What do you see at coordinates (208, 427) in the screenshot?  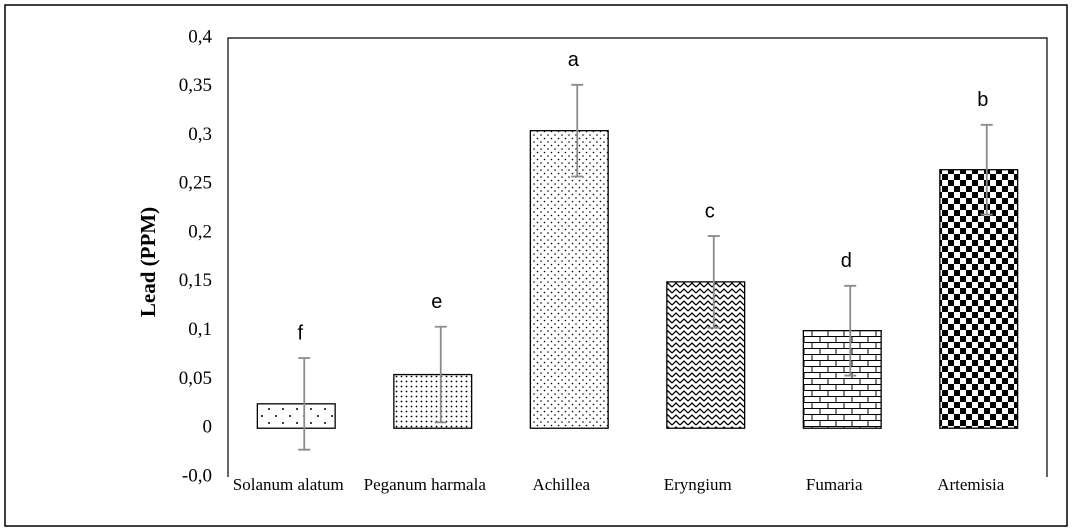 I see `y-tick-label: 0` at bounding box center [208, 427].